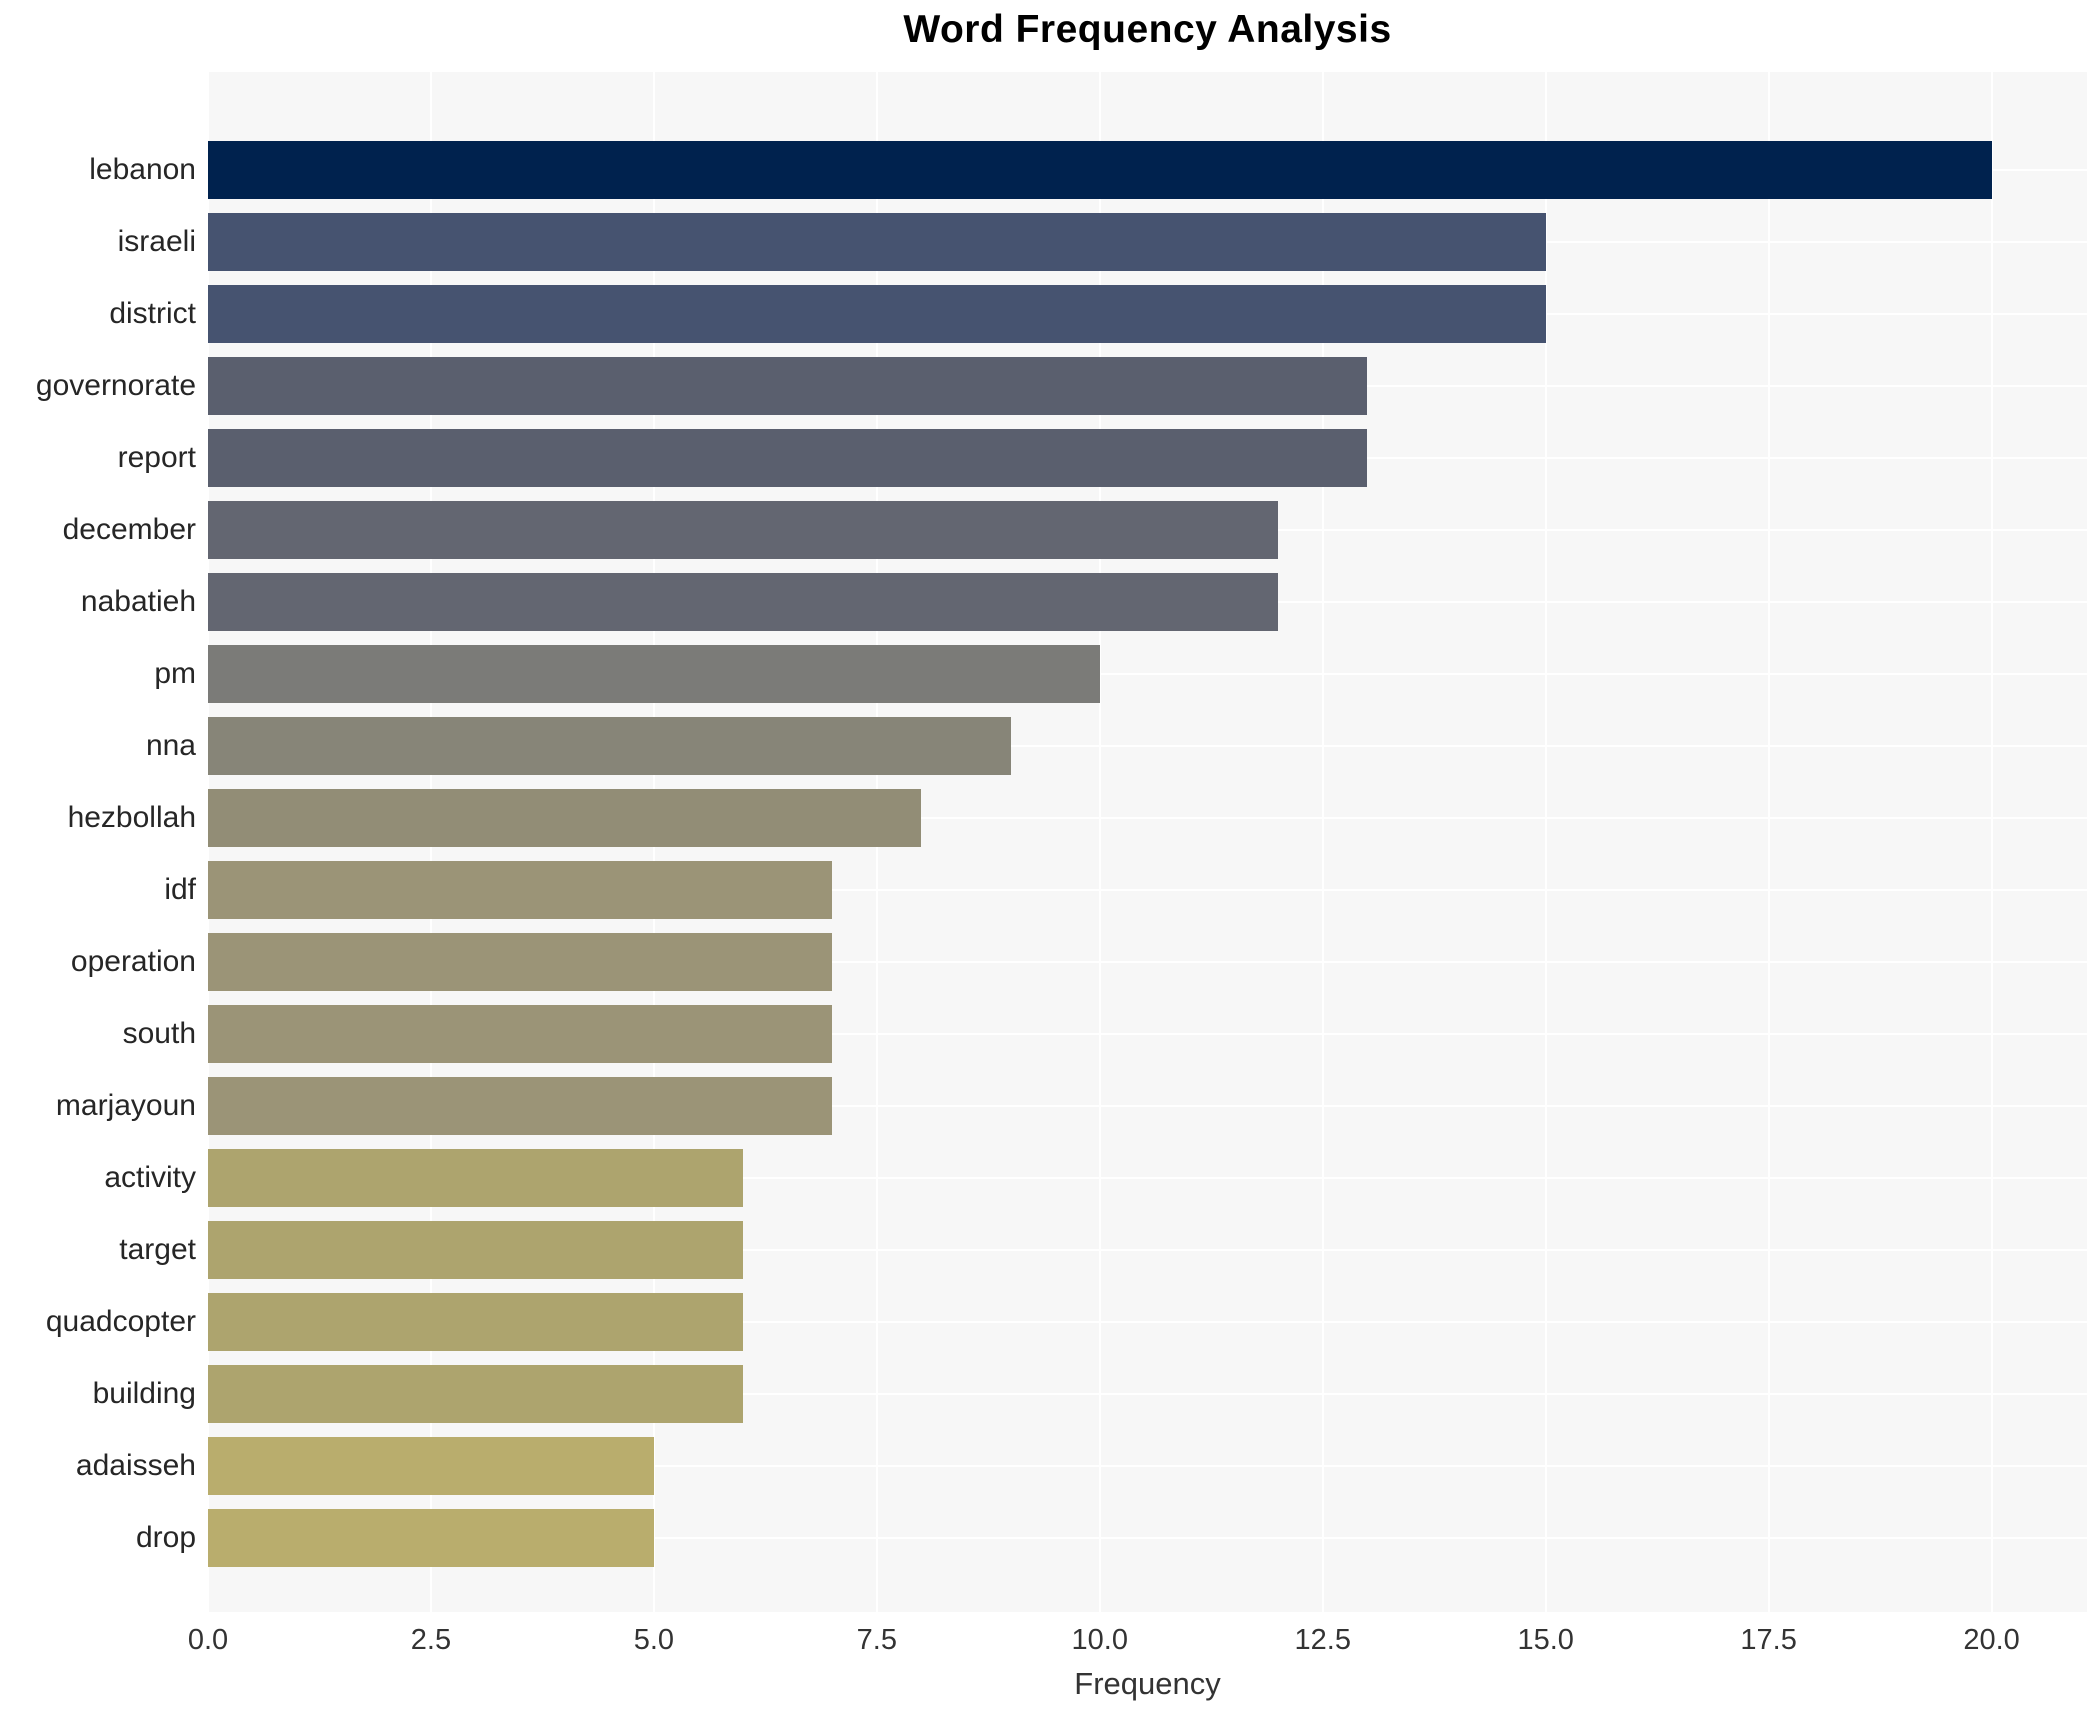  I want to click on category-label: adaisseh, so click(135, 1465).